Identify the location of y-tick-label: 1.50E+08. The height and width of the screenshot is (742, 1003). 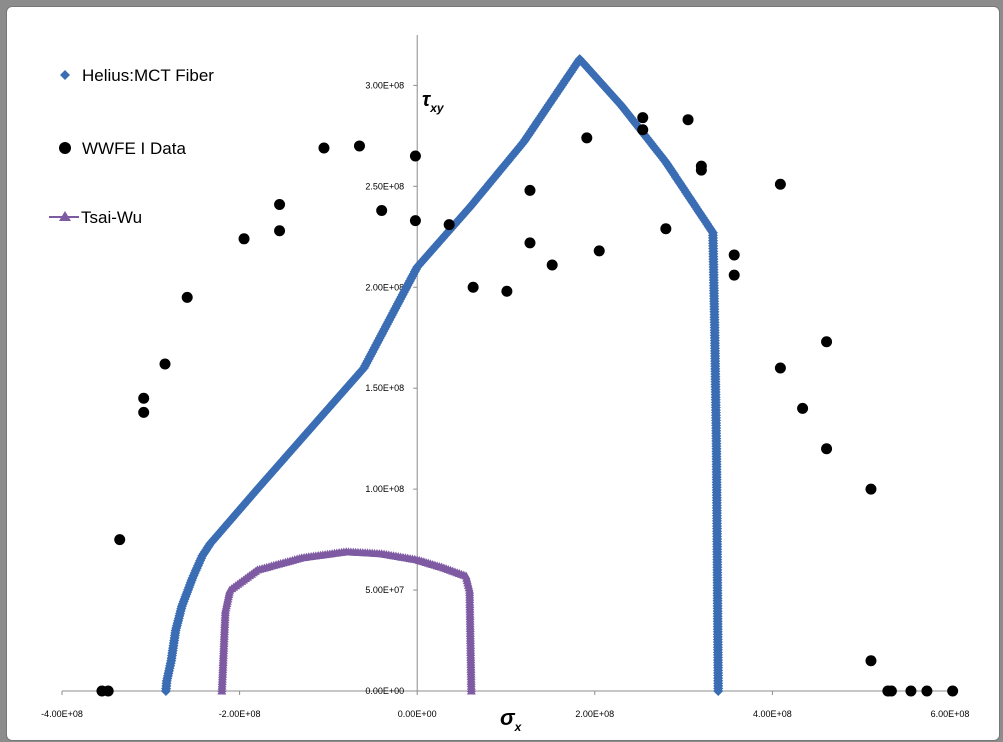
(384, 388).